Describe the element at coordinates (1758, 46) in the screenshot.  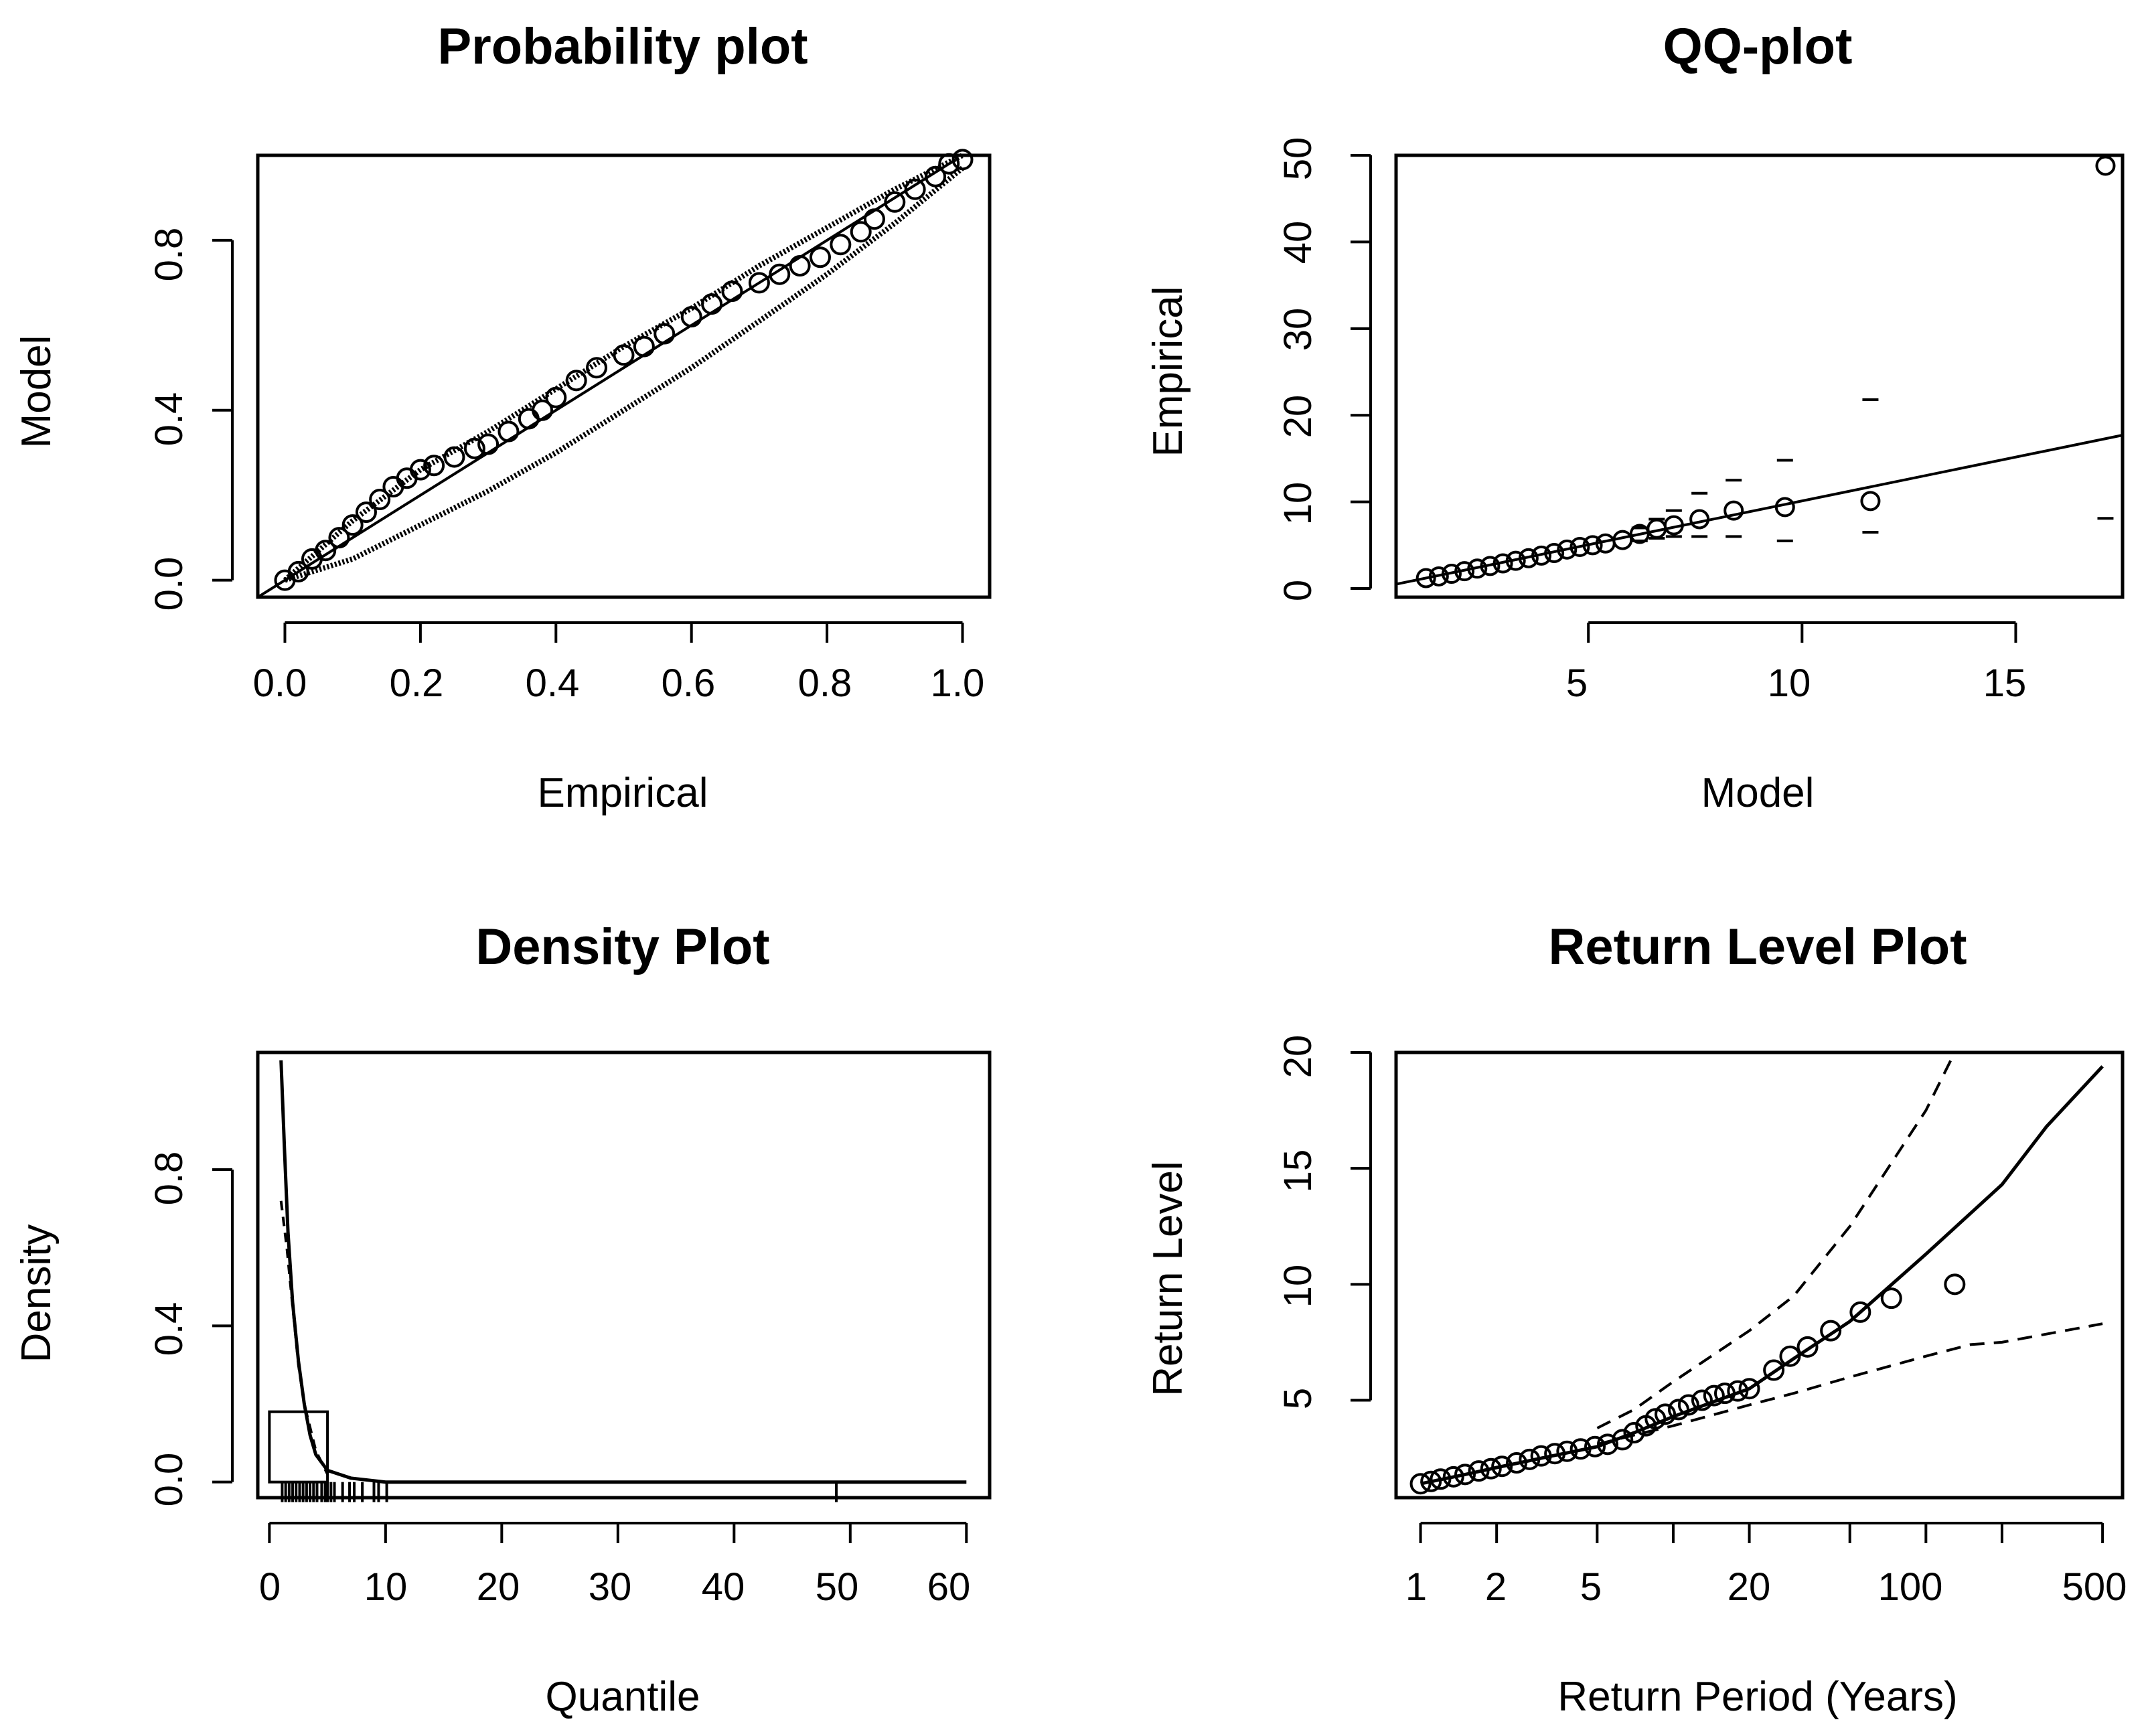
I see `qq-plot-title: QQ-plot` at that location.